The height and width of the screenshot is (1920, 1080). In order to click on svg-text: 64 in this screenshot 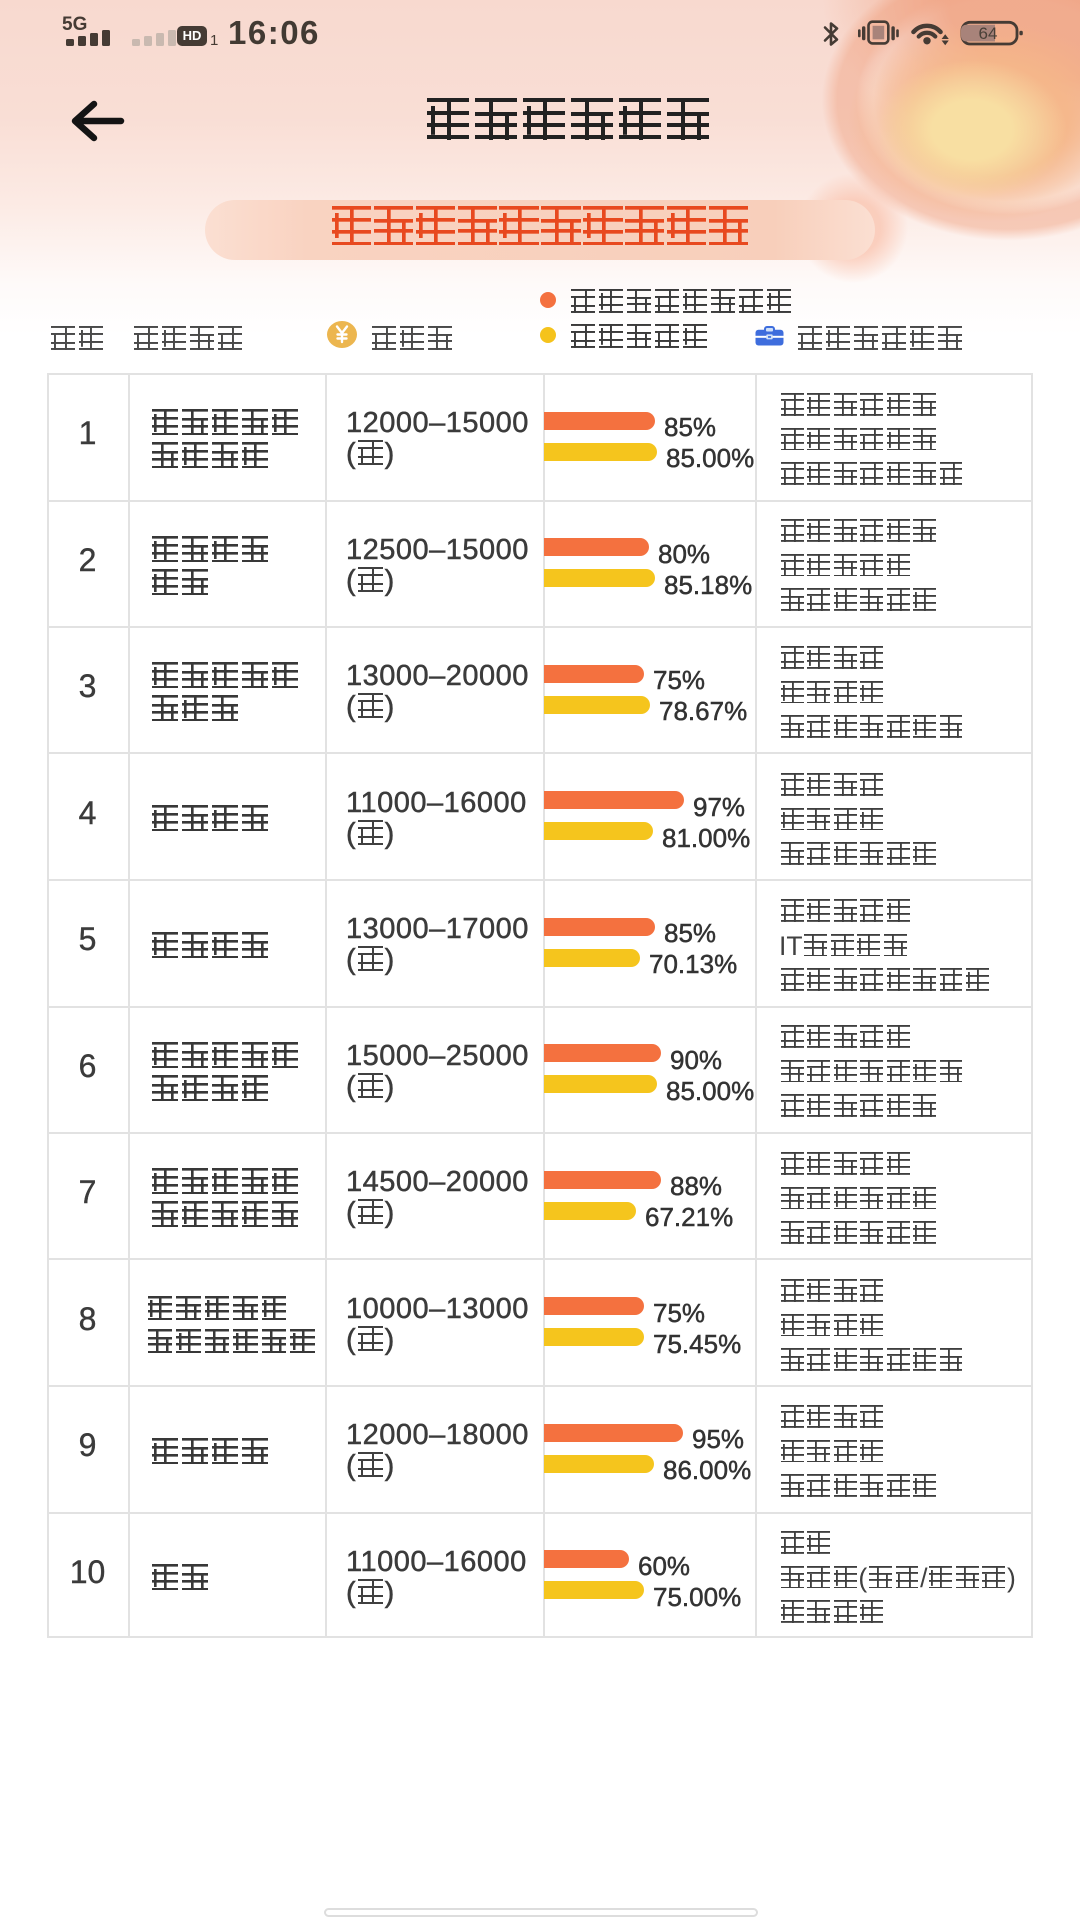, I will do `click(988, 33)`.